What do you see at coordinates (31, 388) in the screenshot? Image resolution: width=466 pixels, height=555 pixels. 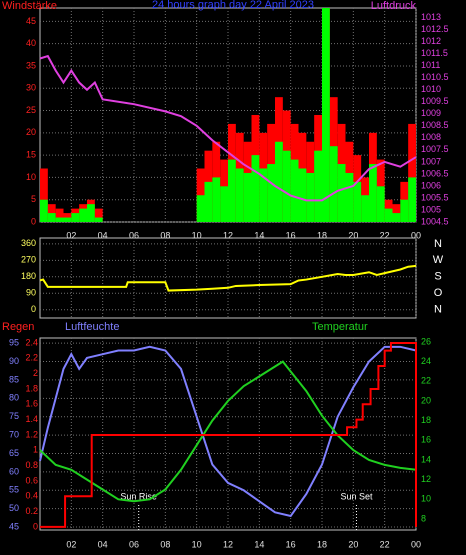 I see `y-tick-label: 1.8` at bounding box center [31, 388].